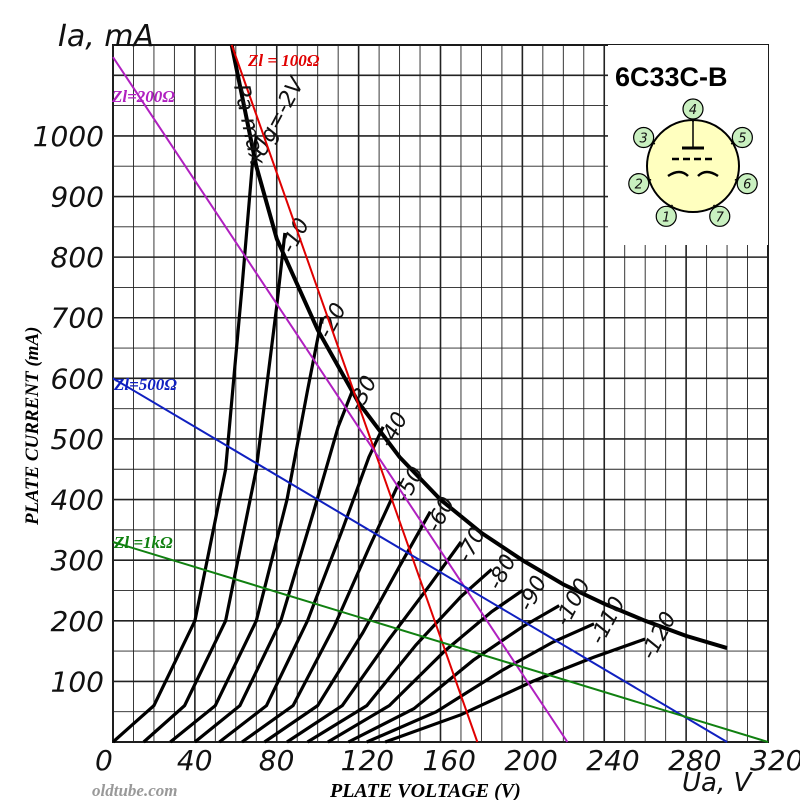 This screenshot has width=800, height=800. Describe the element at coordinates (104, 760) in the screenshot. I see `x-tick-label: 0` at that location.